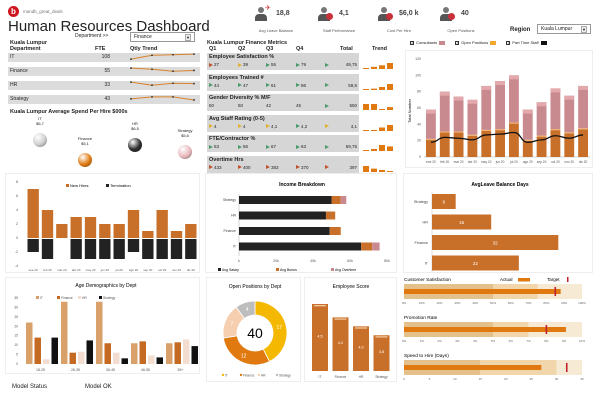  Describe the element at coordinates (319, 337) in the screenshot. I see `data-label: 4,5` at that location.